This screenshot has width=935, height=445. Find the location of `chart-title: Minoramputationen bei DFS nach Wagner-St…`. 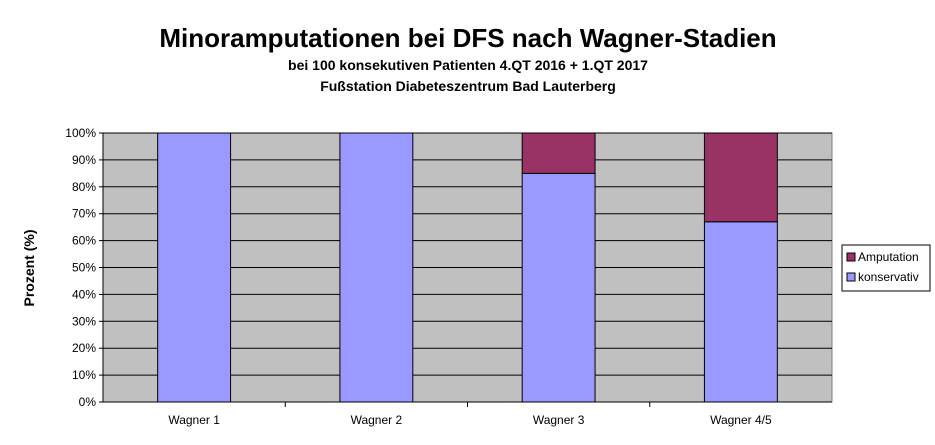

chart-title: Minoramputationen bei DFS nach Wagner-St… is located at coordinates (467, 38).